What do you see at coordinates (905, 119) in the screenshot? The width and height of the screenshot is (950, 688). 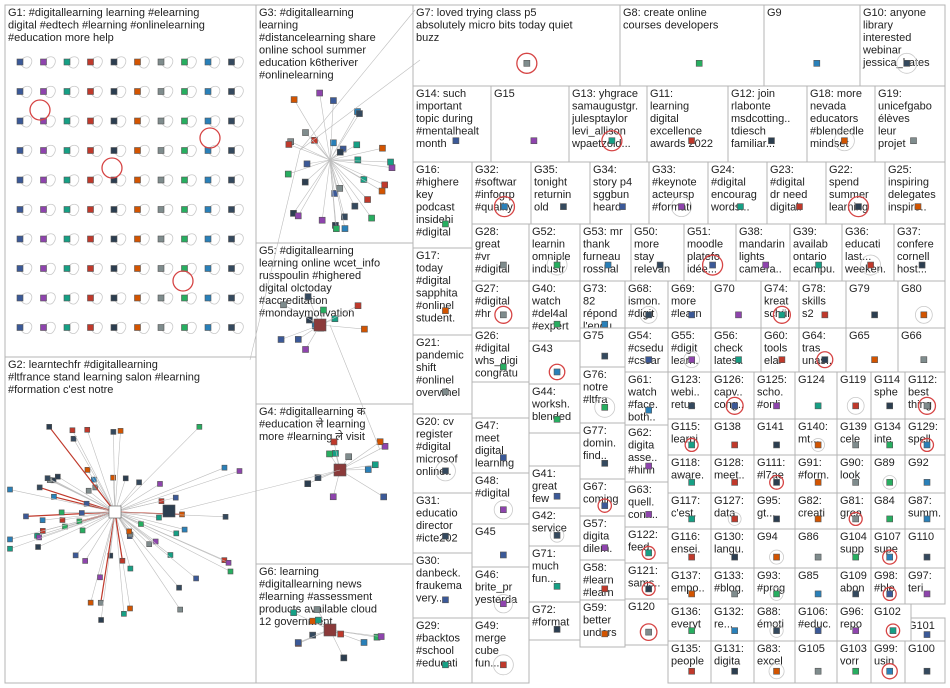 I see `group-label: G19: unicefgabo élèves leur projet` at bounding box center [905, 119].